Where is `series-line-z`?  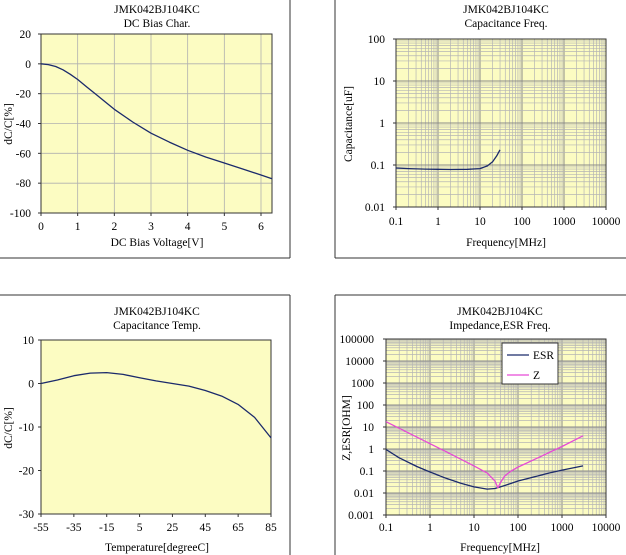
series-line-z is located at coordinates (484, 455).